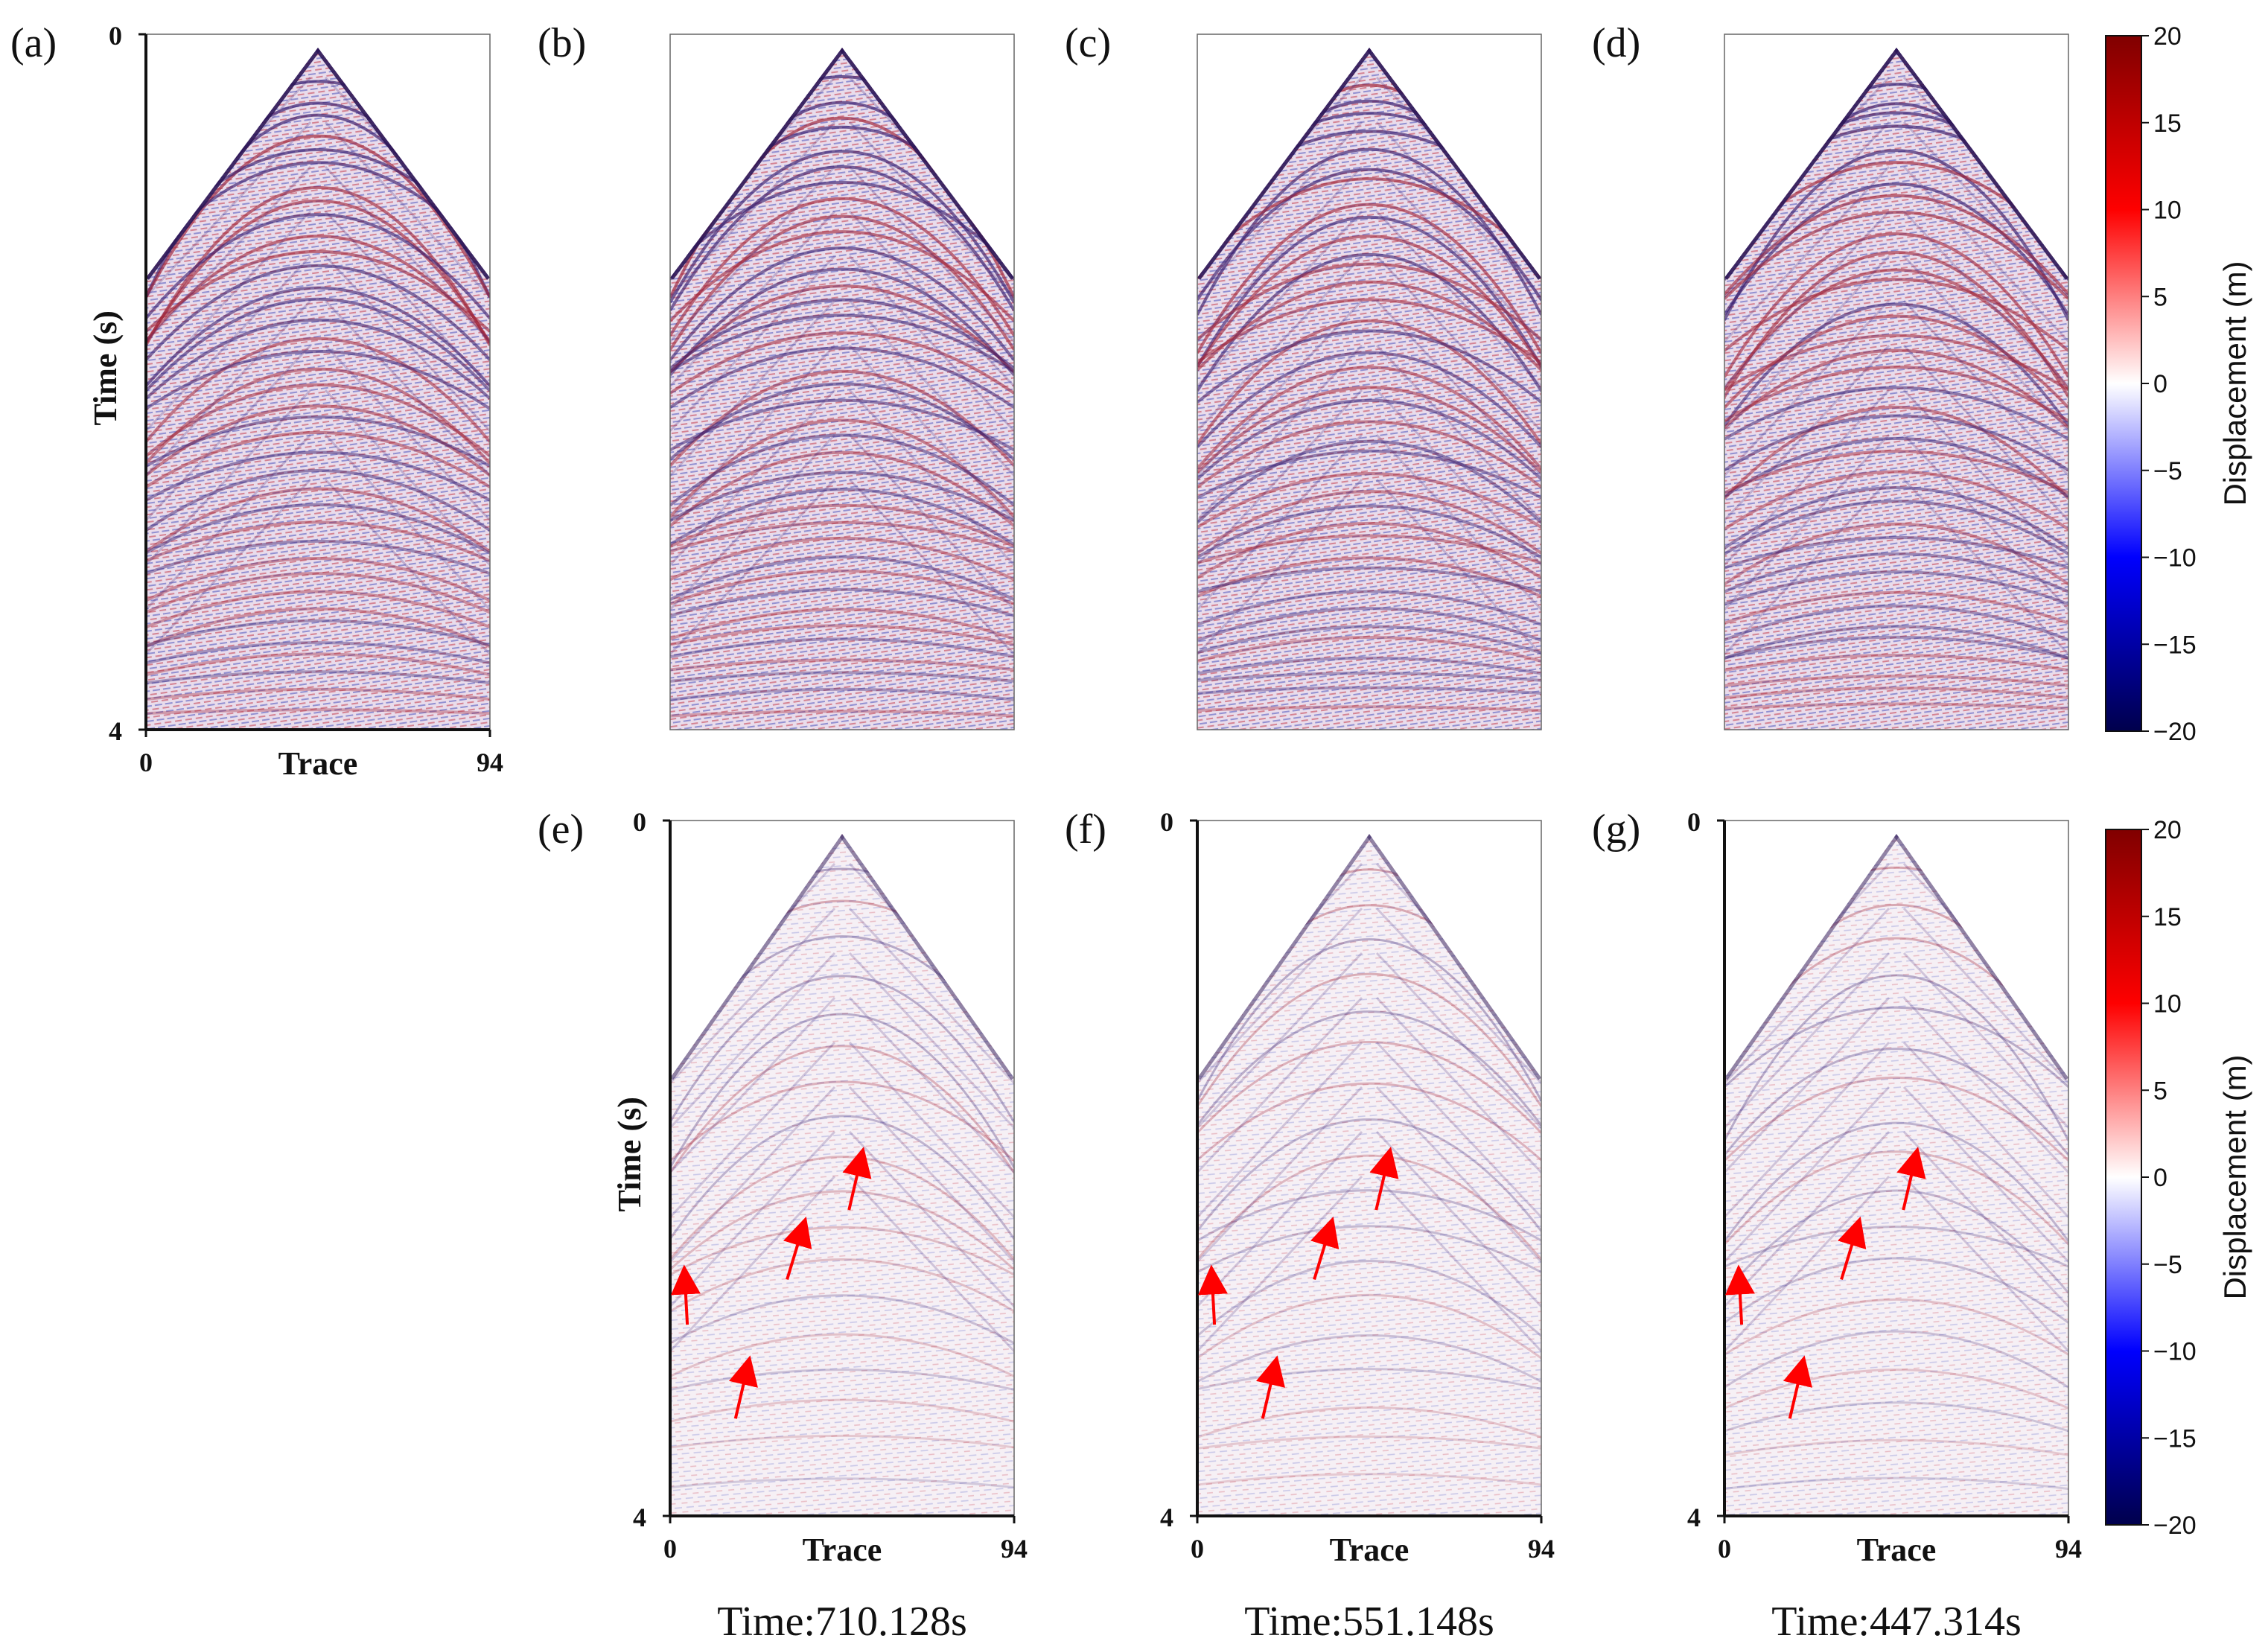 This screenshot has height=1644, width=2268. Describe the element at coordinates (1088, 43) in the screenshot. I see `panel-label: (c)` at that location.